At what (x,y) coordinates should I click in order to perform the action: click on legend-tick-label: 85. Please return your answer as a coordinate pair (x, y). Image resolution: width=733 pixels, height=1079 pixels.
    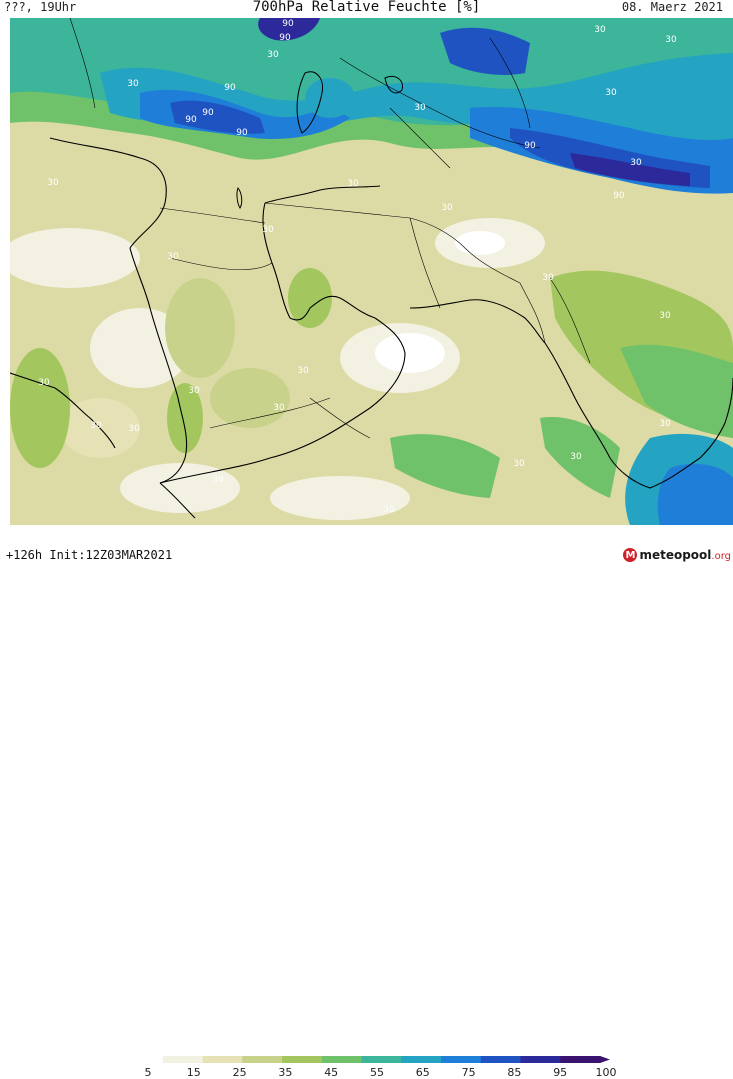
    Looking at the image, I should click on (514, 1072).